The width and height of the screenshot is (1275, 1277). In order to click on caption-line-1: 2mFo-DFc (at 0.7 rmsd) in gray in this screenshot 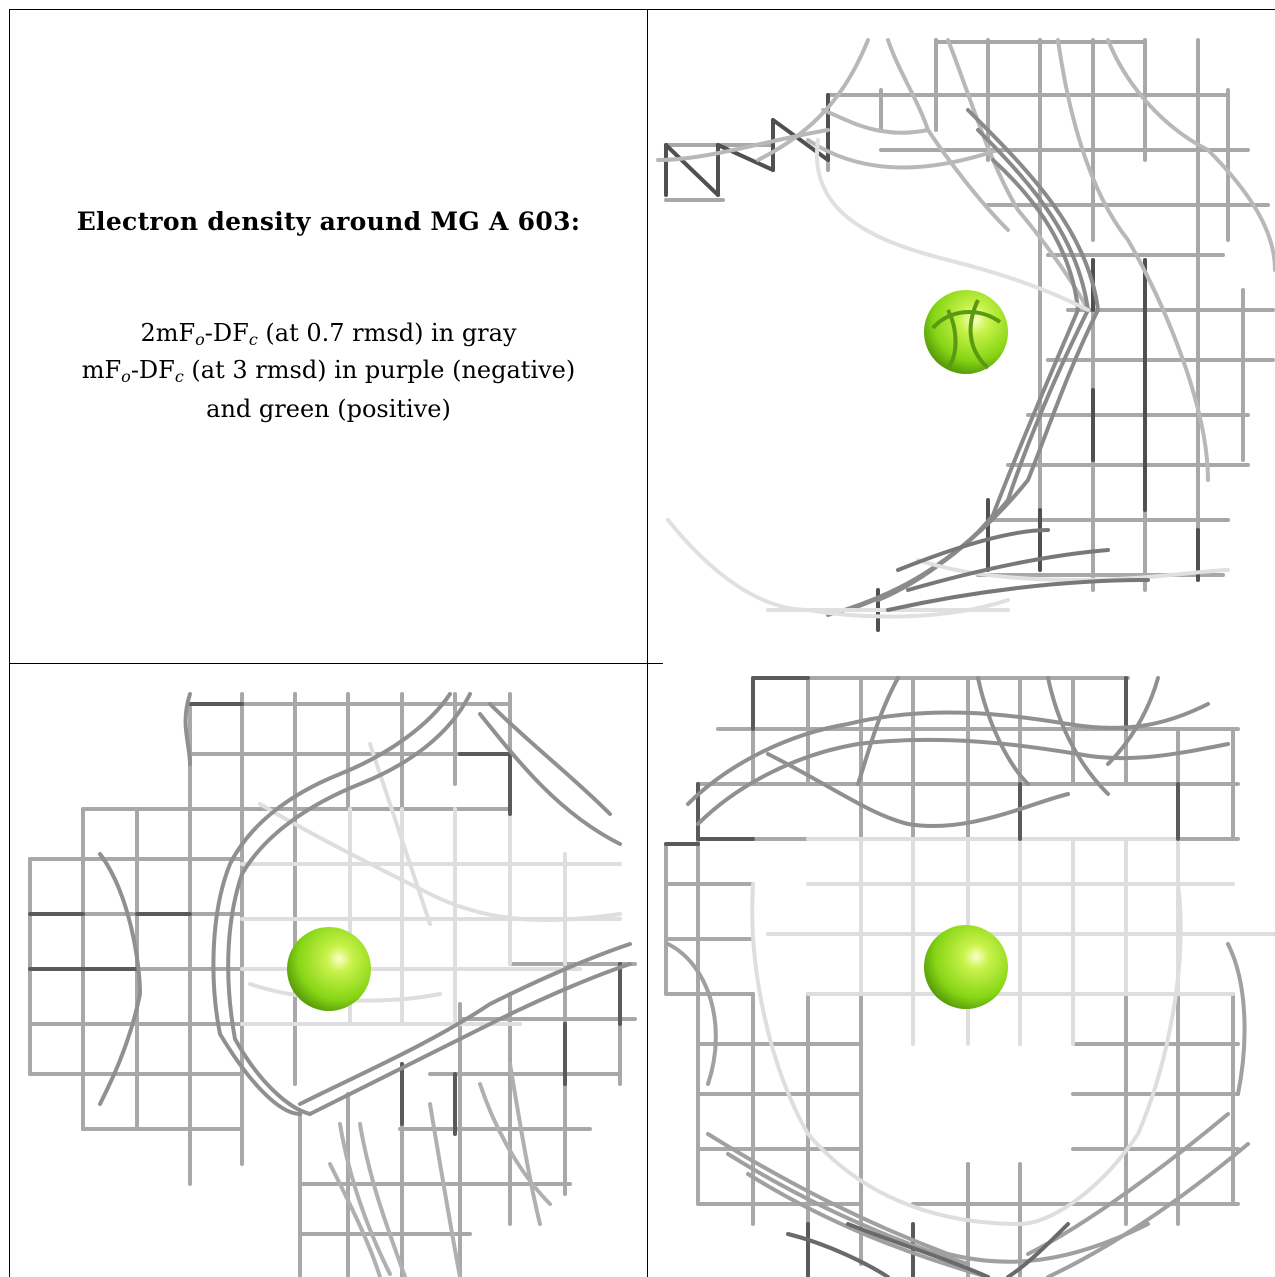, I will do `click(328, 334)`.